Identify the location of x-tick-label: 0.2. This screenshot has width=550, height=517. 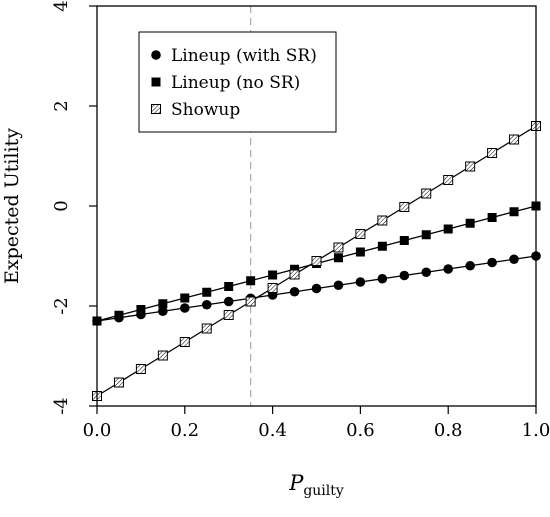
(184, 430).